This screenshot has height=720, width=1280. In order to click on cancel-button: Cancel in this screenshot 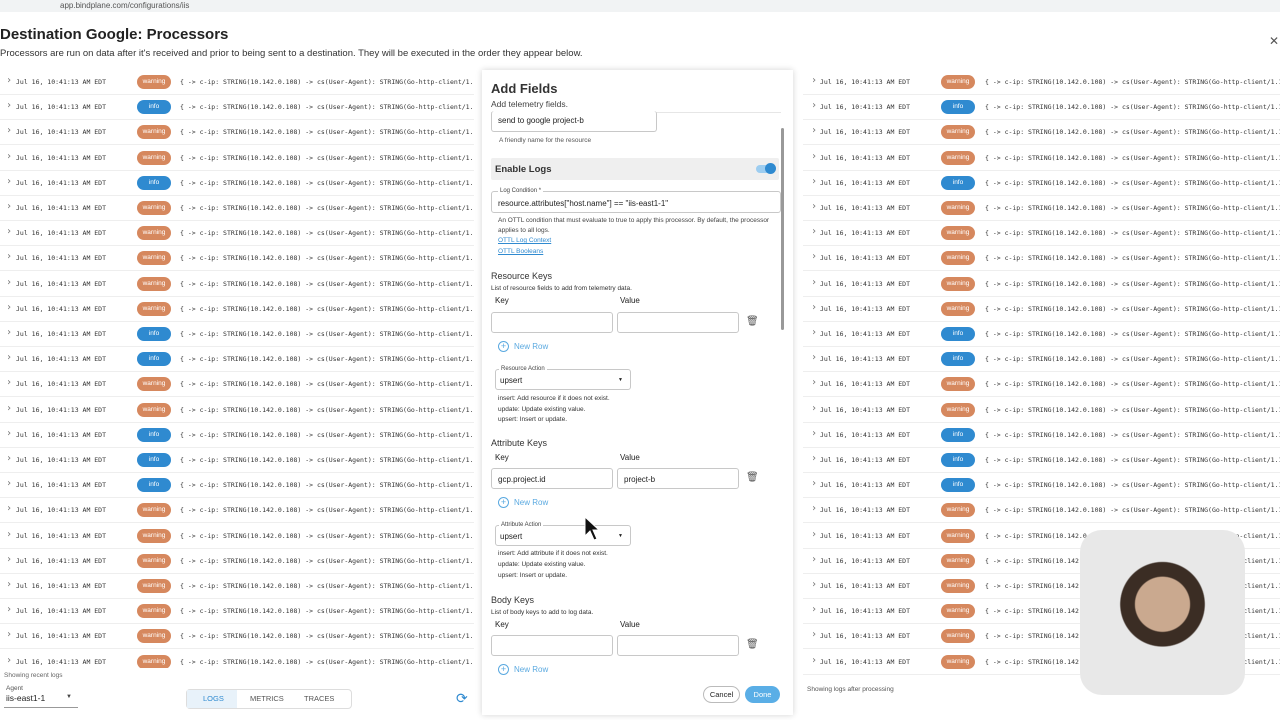, I will do `click(721, 694)`.